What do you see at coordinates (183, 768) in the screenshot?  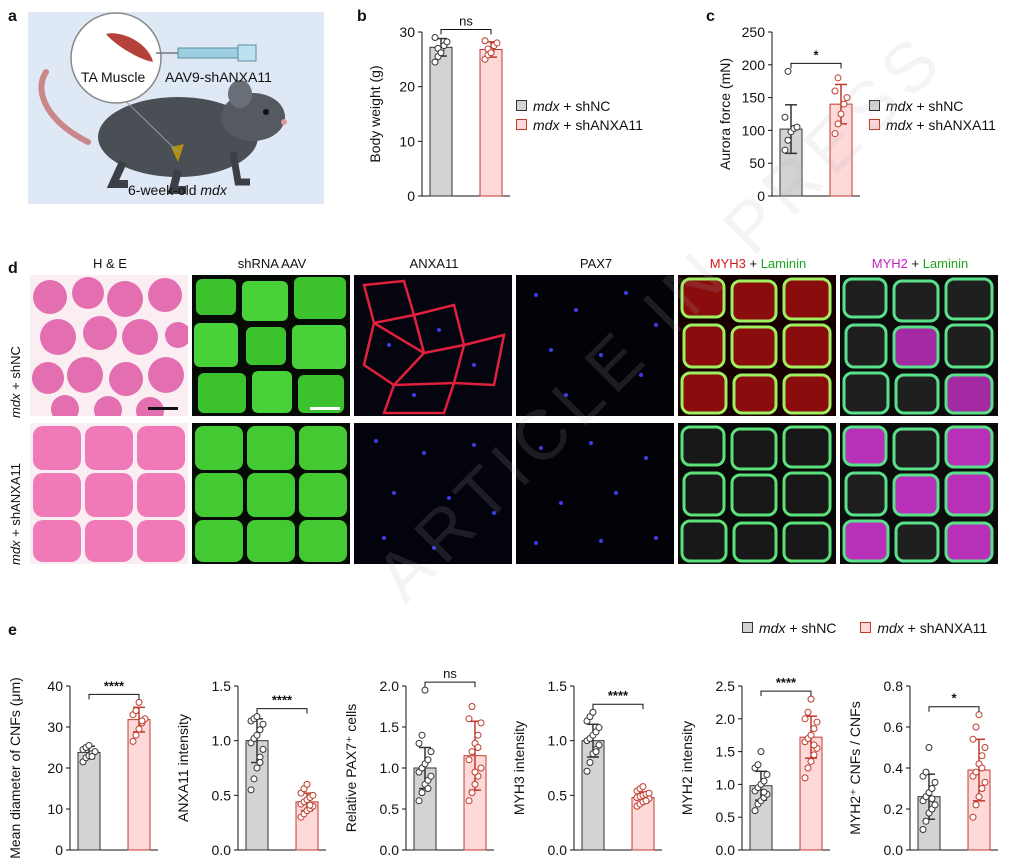 I see `y-axis-label: ANXA11 intensity` at bounding box center [183, 768].